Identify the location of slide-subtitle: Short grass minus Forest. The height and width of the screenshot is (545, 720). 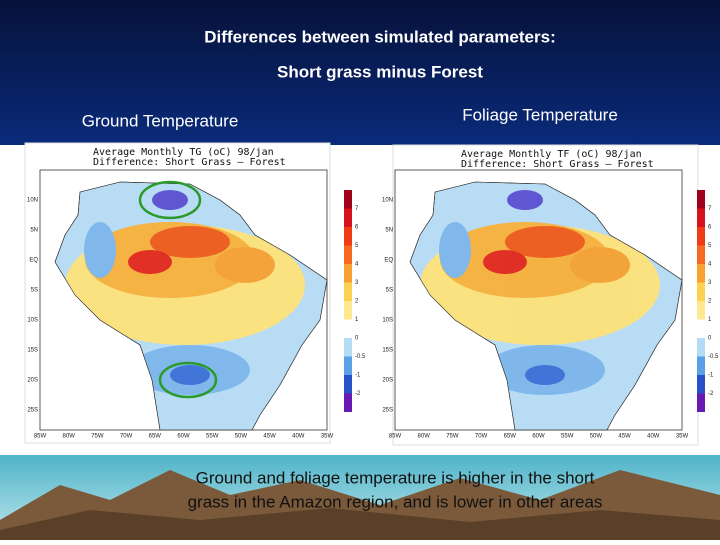
(380, 71).